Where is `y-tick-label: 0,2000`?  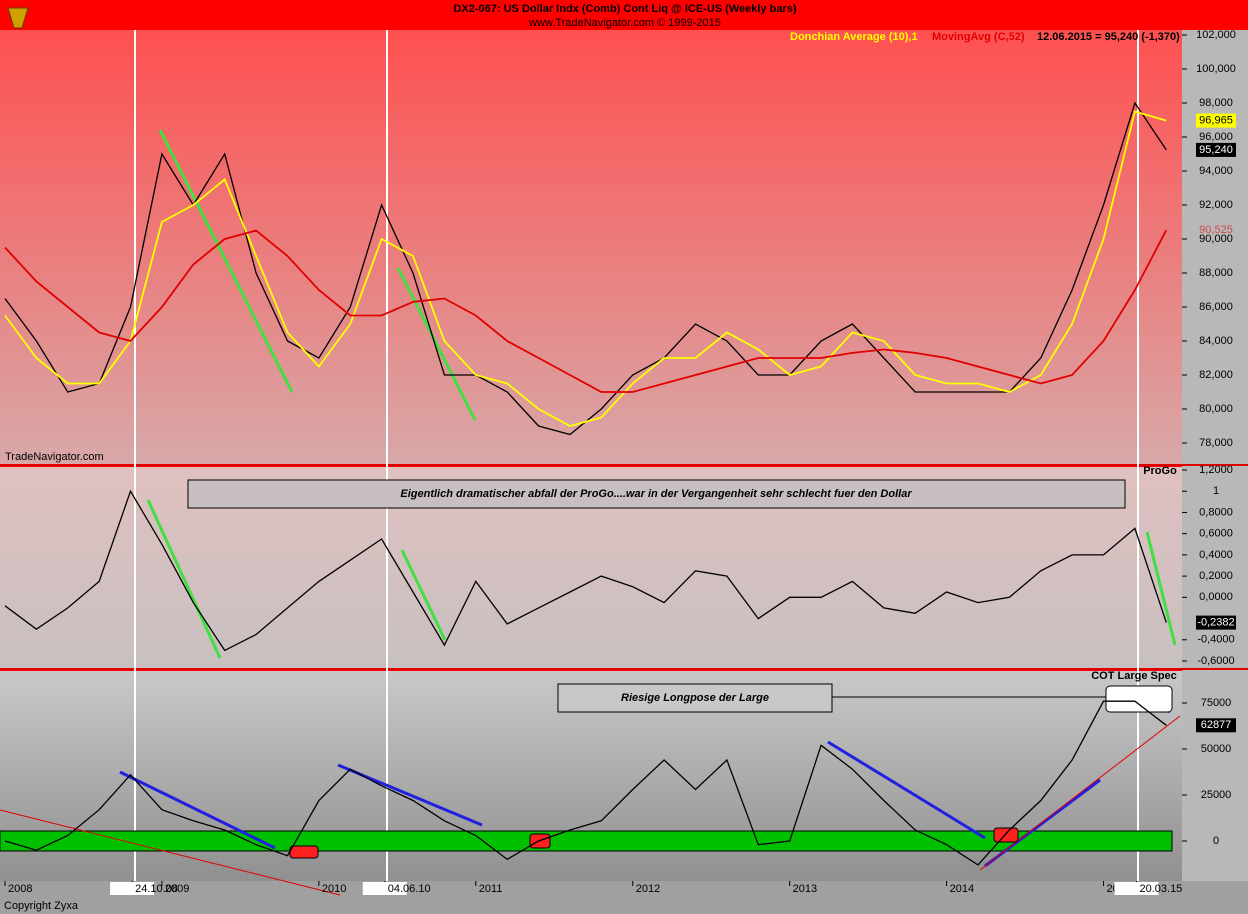 y-tick-label: 0,2000 is located at coordinates (1216, 576).